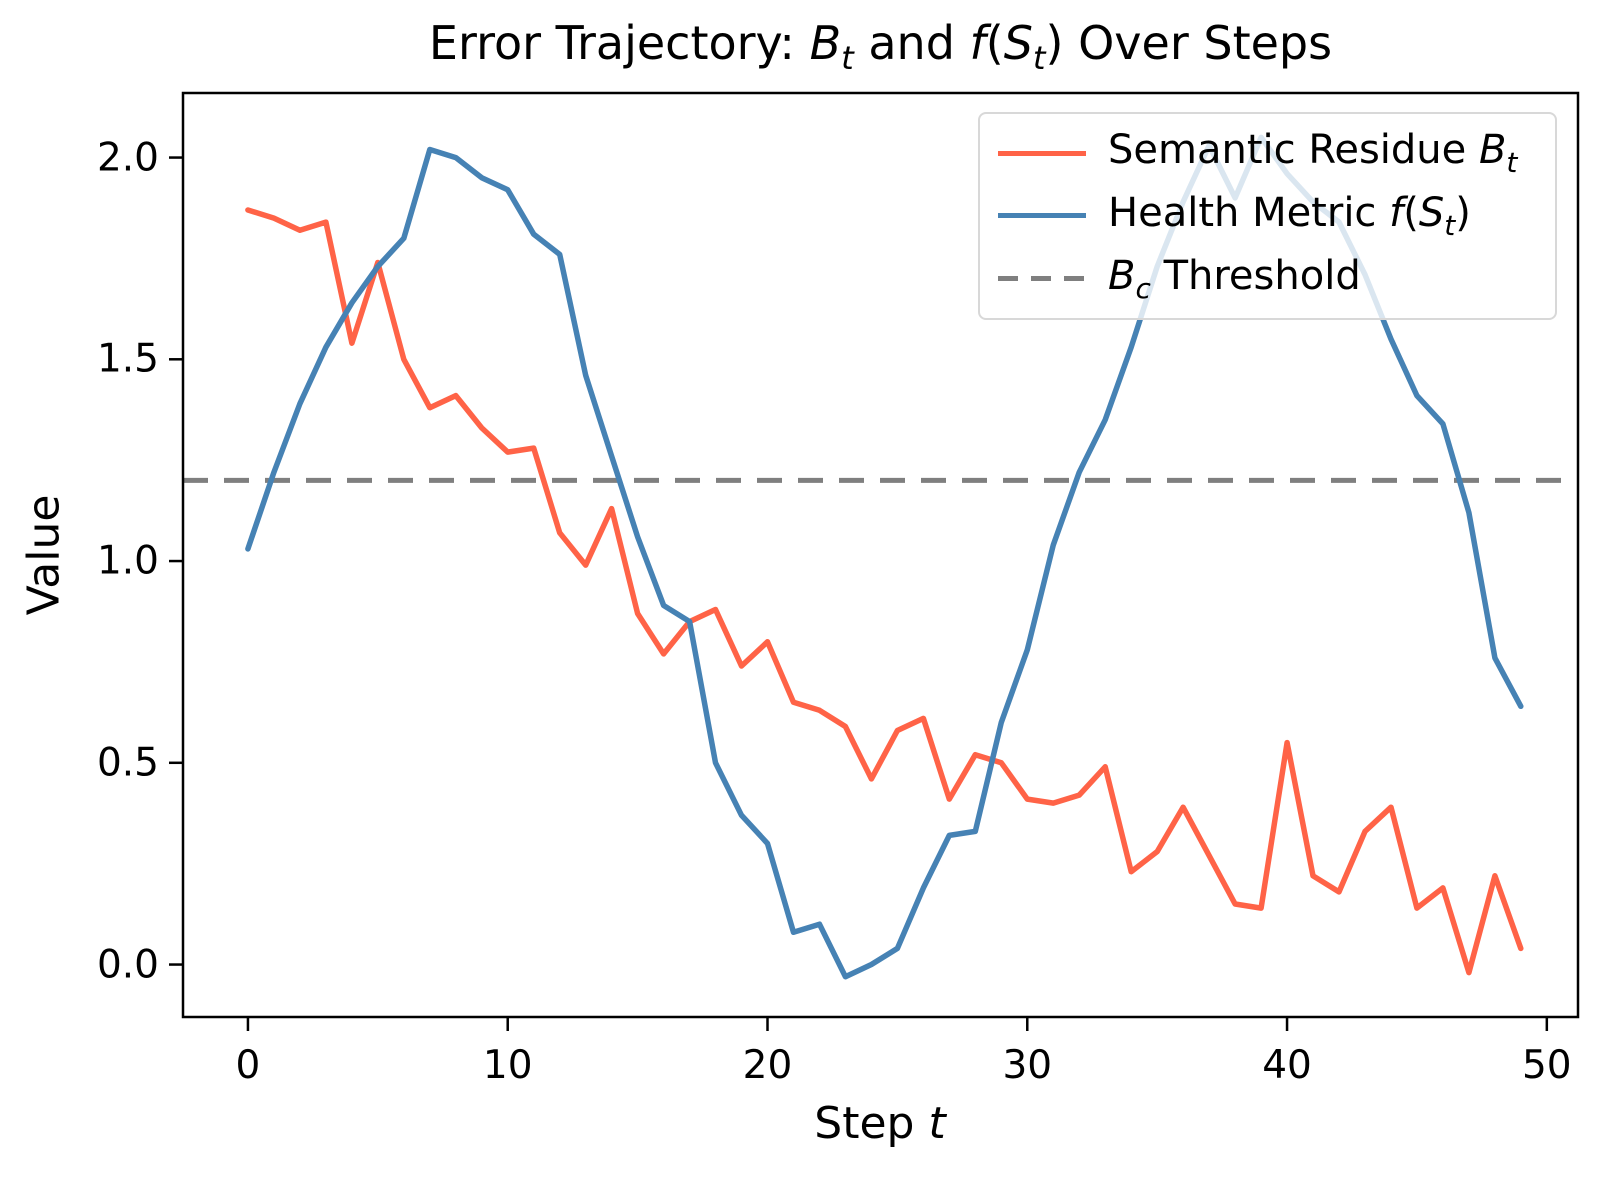  I want to click on x-tick-label-10: 10, so click(507, 1065).